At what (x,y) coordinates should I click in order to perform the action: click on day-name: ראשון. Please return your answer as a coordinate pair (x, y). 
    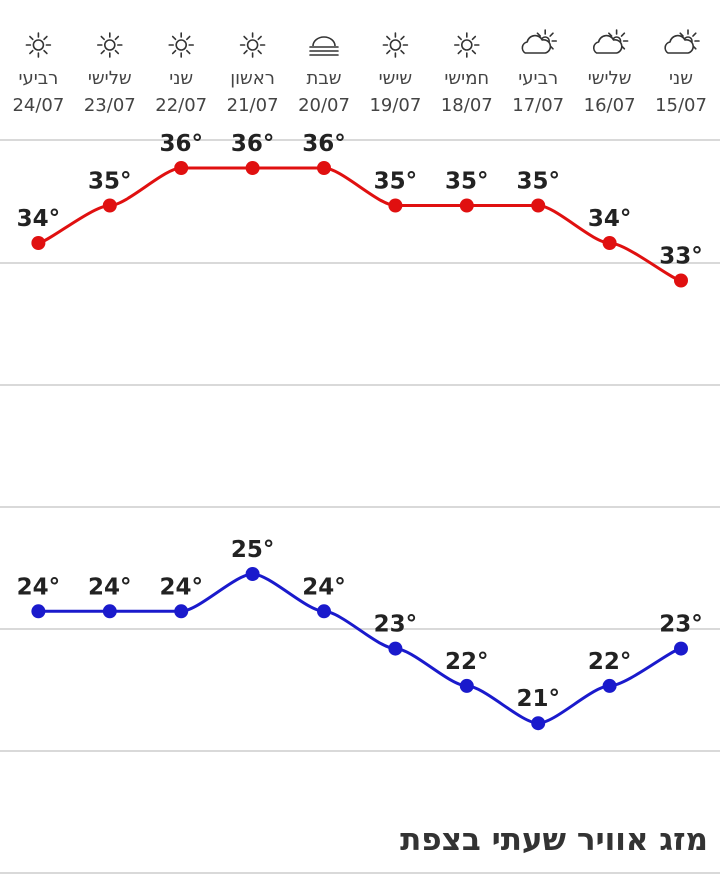
    Looking at the image, I should click on (252, 78).